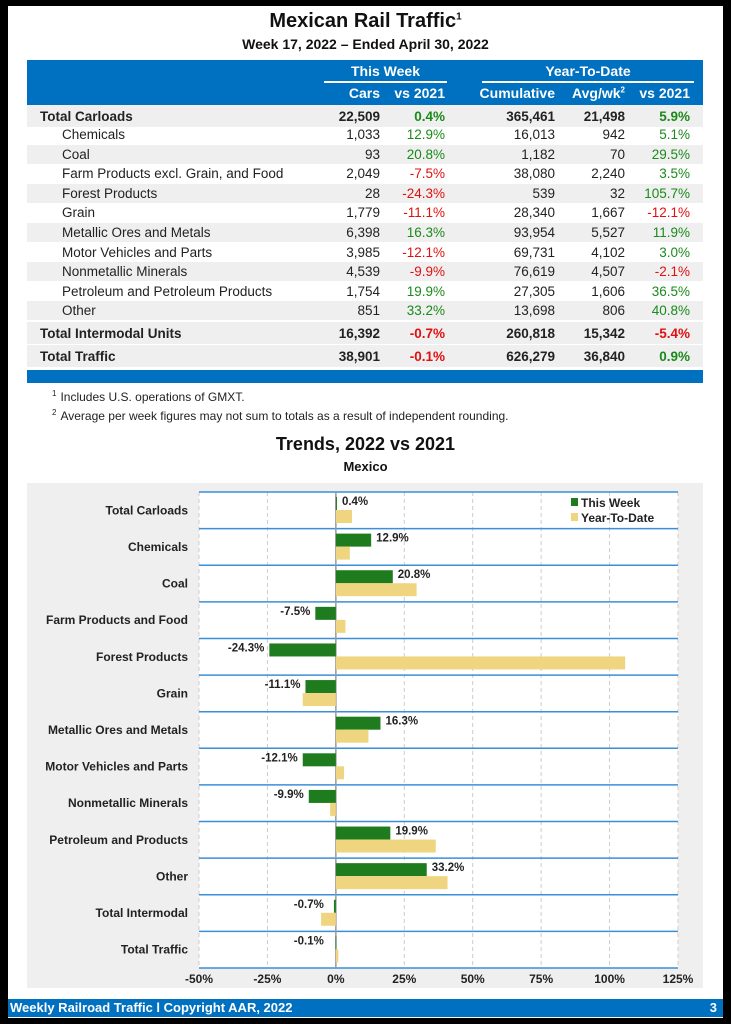 Image resolution: width=731 pixels, height=1024 pixels. Describe the element at coordinates (534, 212) in the screenshot. I see `cumulative-value: 28,340` at that location.